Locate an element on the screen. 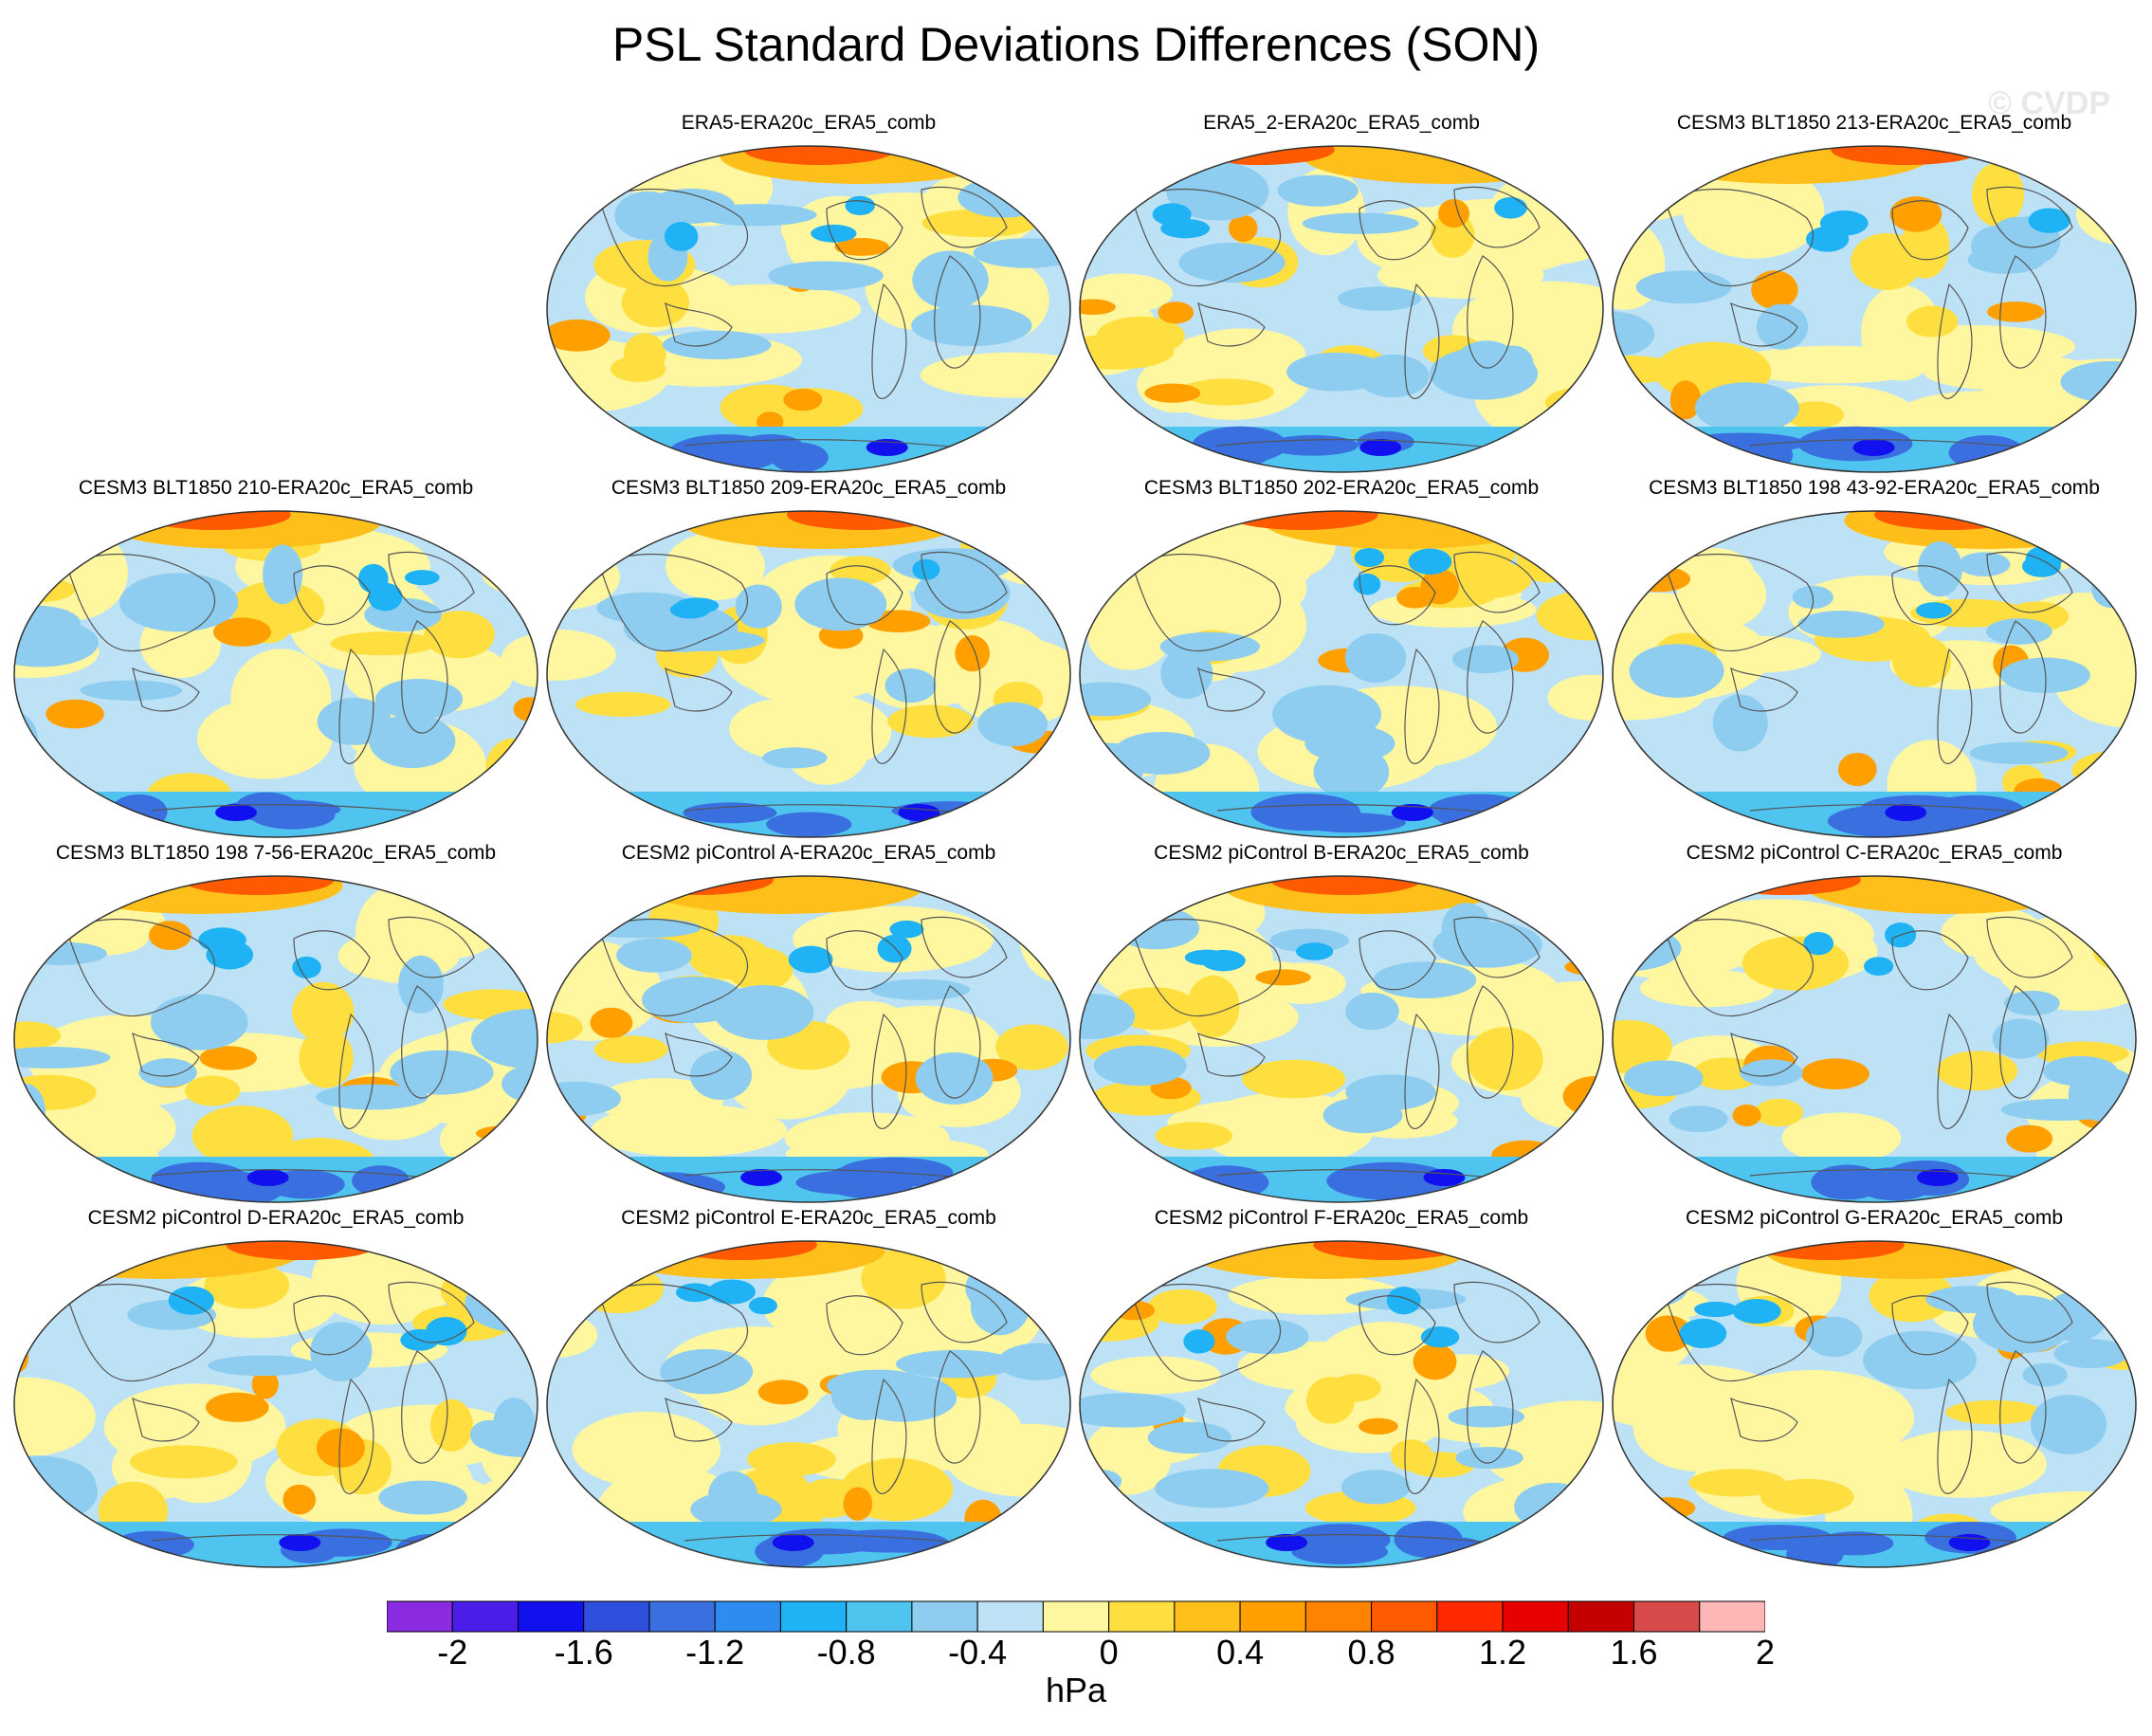 The image size is (2152, 1736). panel-title: CESM2 piControl D-ERA20c_ERA5_comb is located at coordinates (276, 1218).